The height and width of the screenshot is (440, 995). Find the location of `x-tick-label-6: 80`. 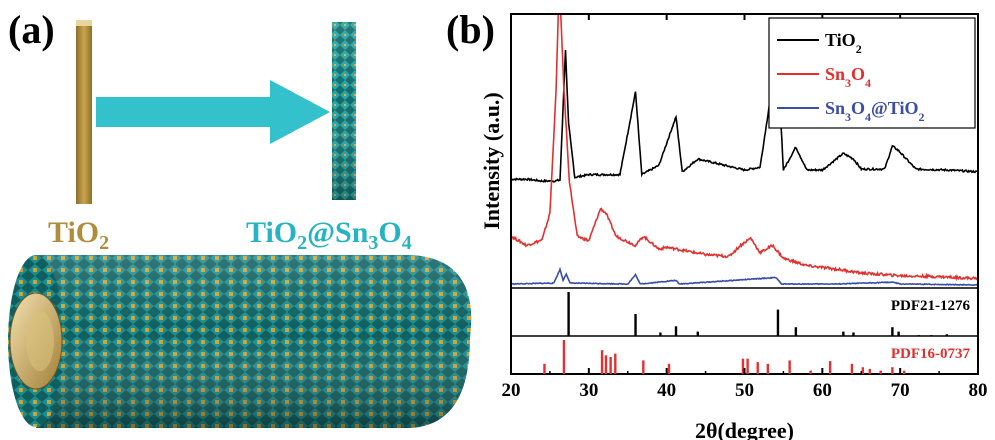

x-tick-label-6: 80 is located at coordinates (978, 390).